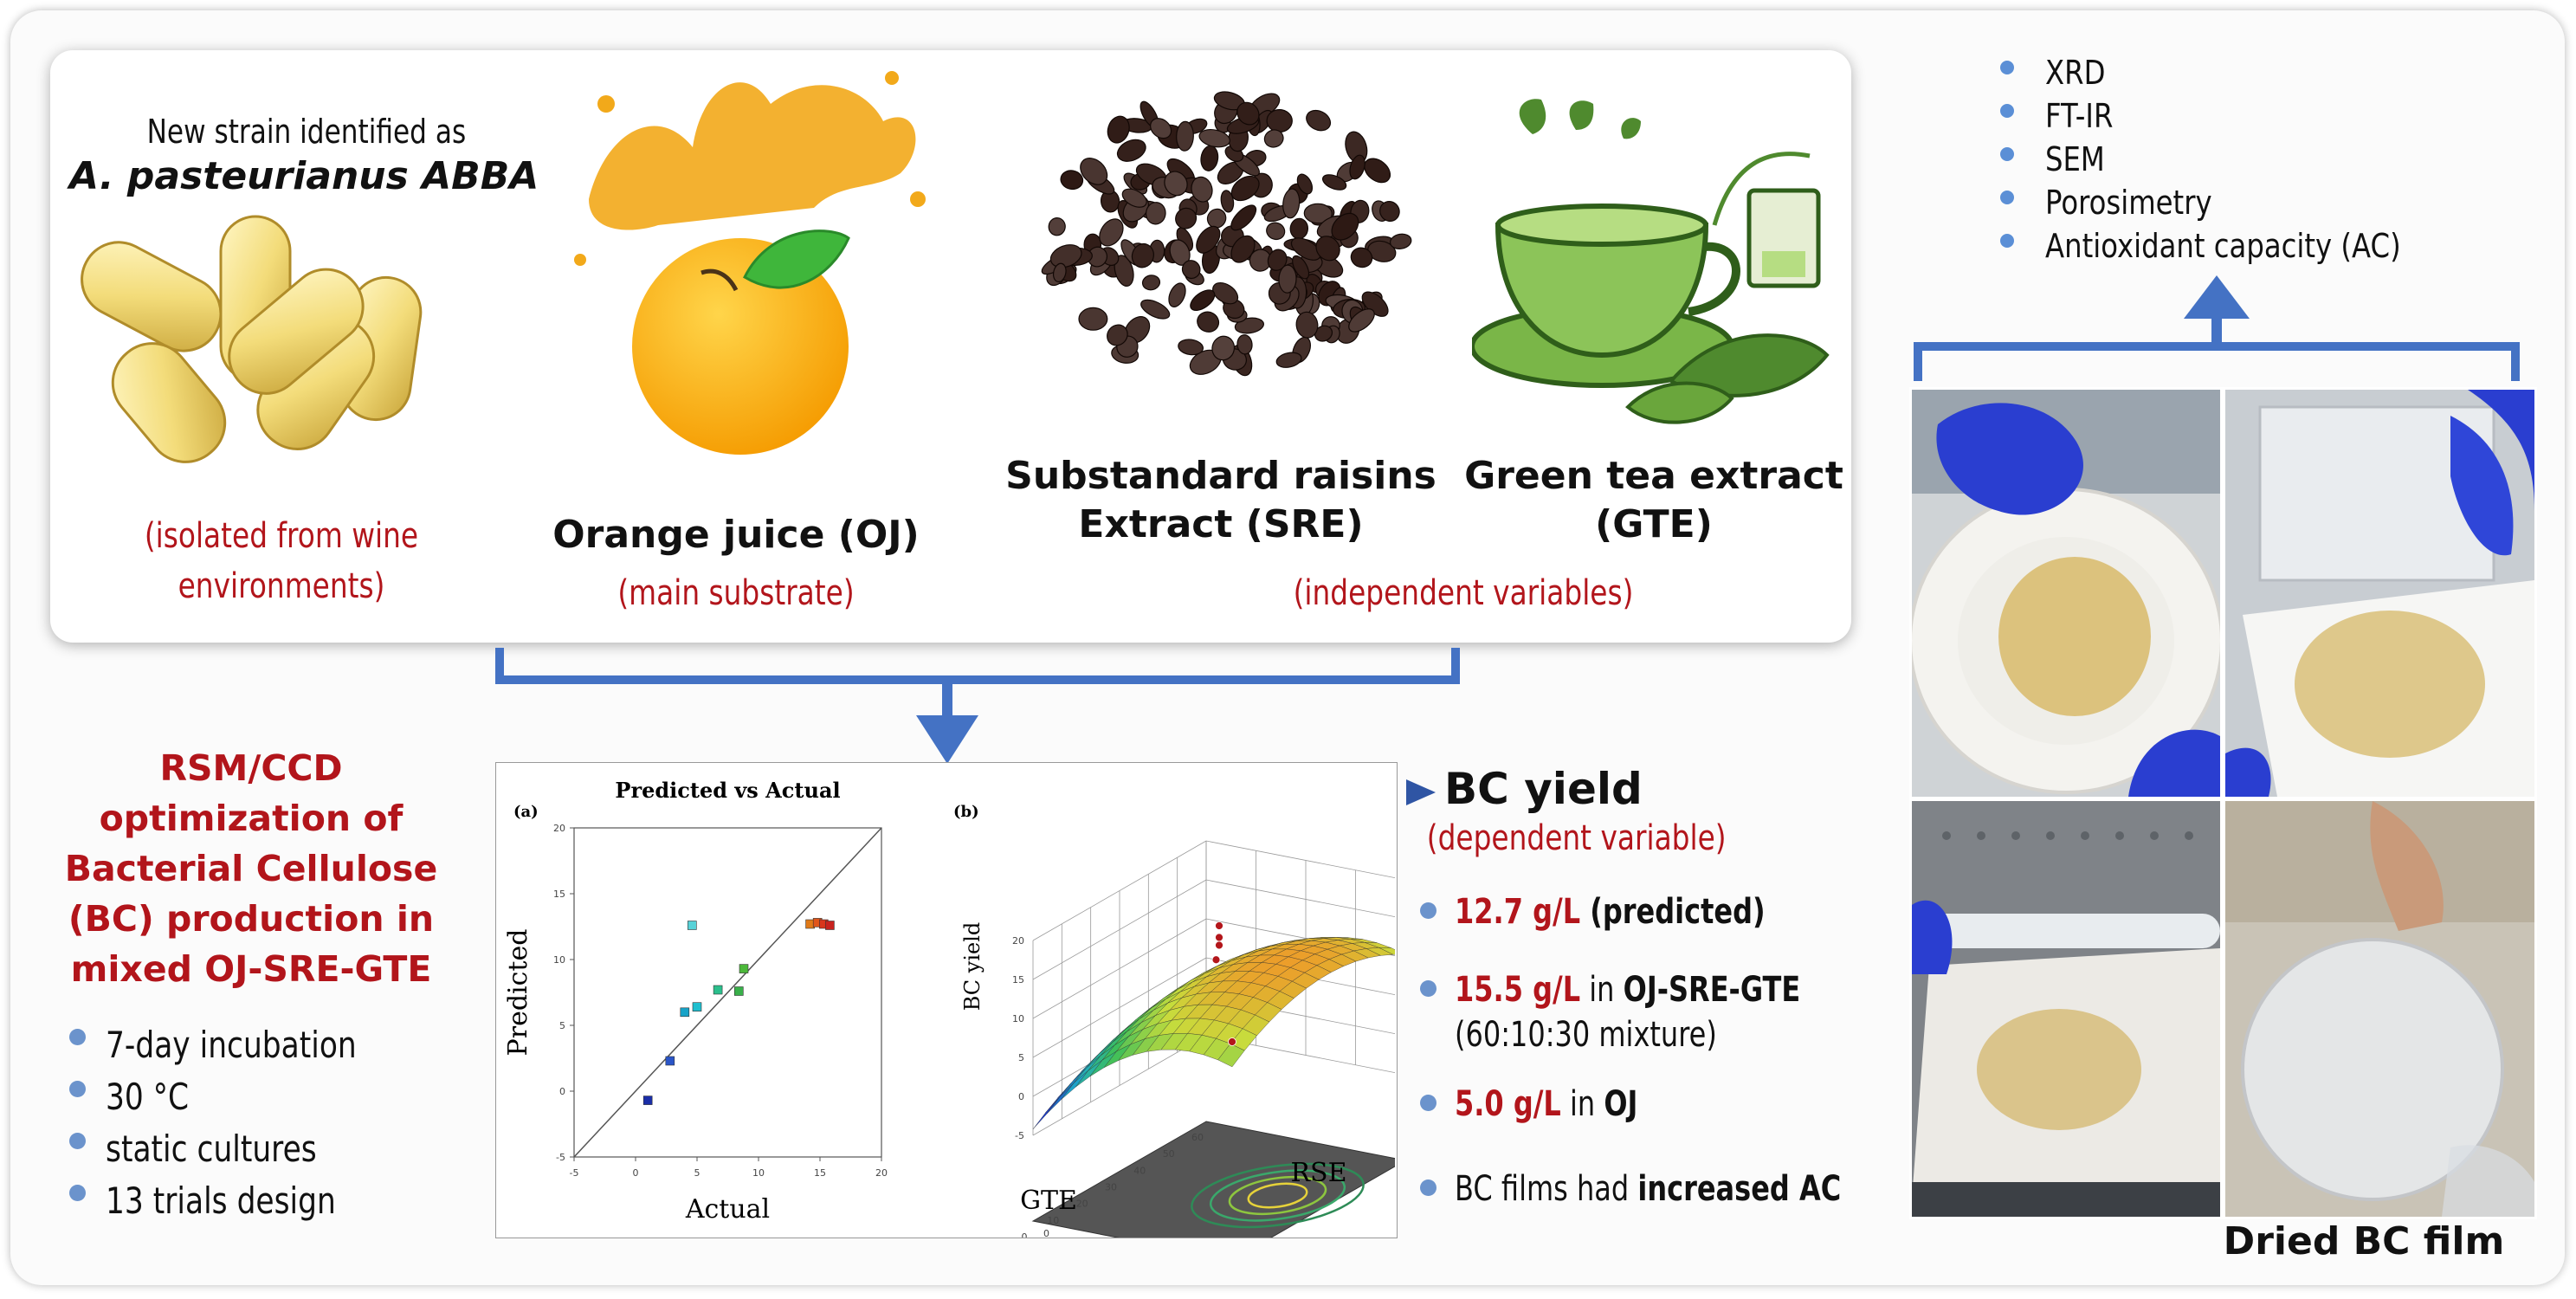 This screenshot has width=2576, height=1299. I want to click on x-tick-label: 5, so click(697, 1173).